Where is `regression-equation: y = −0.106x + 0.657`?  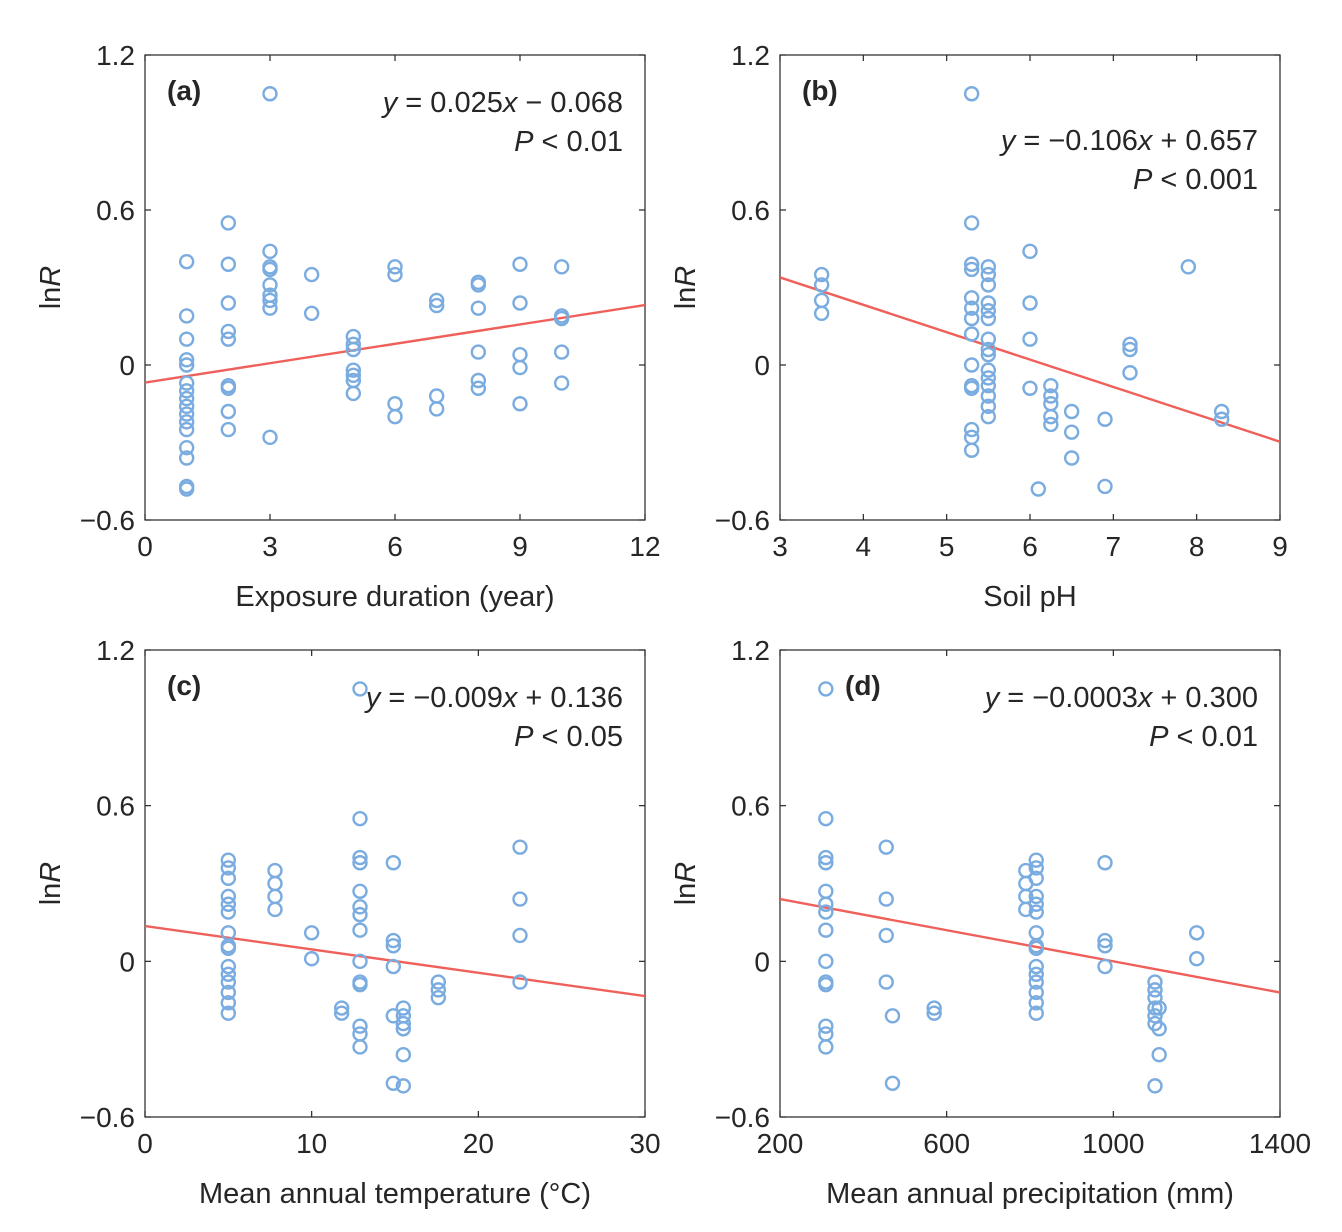 regression-equation: y = −0.106x + 0.657 is located at coordinates (1128, 141).